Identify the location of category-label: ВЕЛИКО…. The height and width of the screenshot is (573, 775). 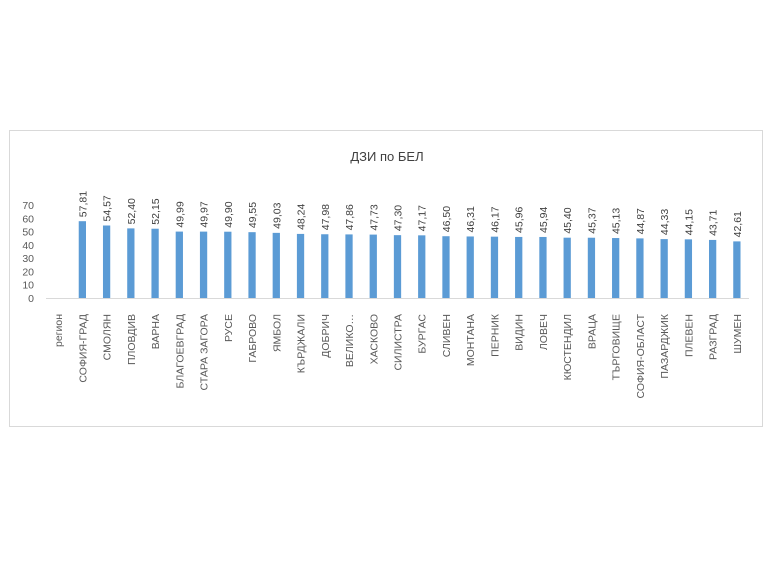
(350, 340).